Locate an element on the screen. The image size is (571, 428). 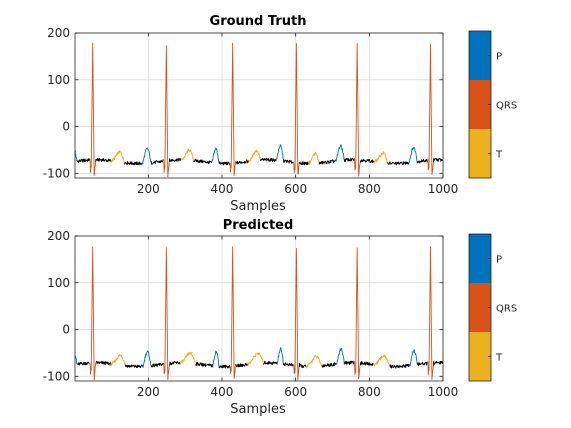
colorbar-label-t: T is located at coordinates (499, 155).